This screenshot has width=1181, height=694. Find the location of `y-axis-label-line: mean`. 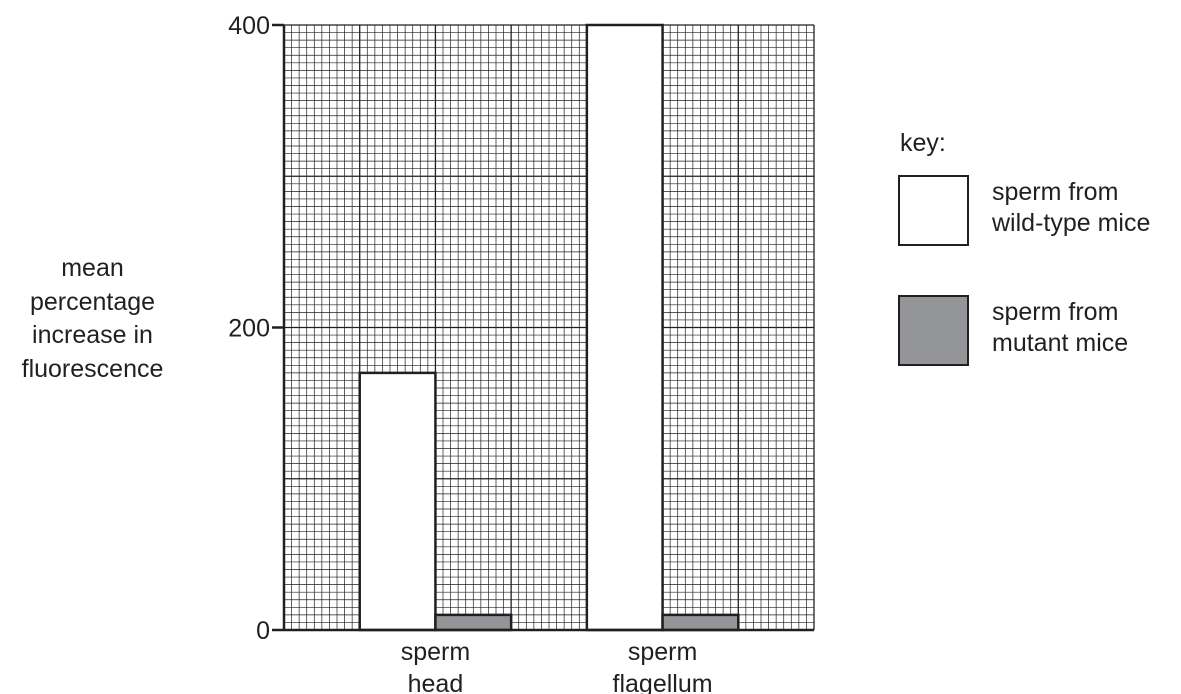

y-axis-label-line: mean is located at coordinates (92, 268).